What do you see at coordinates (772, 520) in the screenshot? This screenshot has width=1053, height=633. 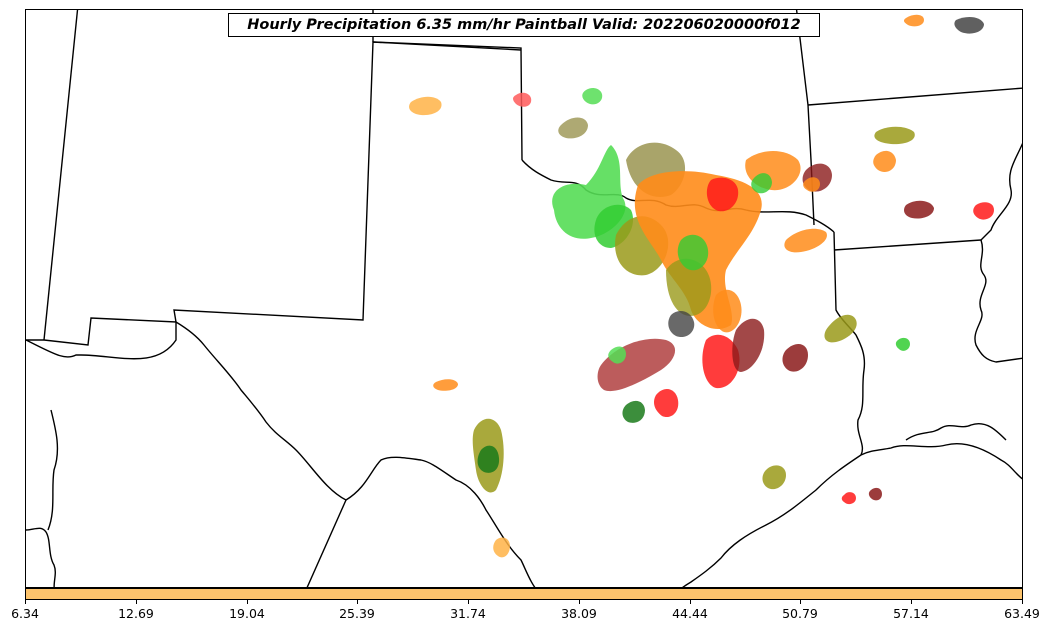 I see `border-texas-coast` at bounding box center [772, 520].